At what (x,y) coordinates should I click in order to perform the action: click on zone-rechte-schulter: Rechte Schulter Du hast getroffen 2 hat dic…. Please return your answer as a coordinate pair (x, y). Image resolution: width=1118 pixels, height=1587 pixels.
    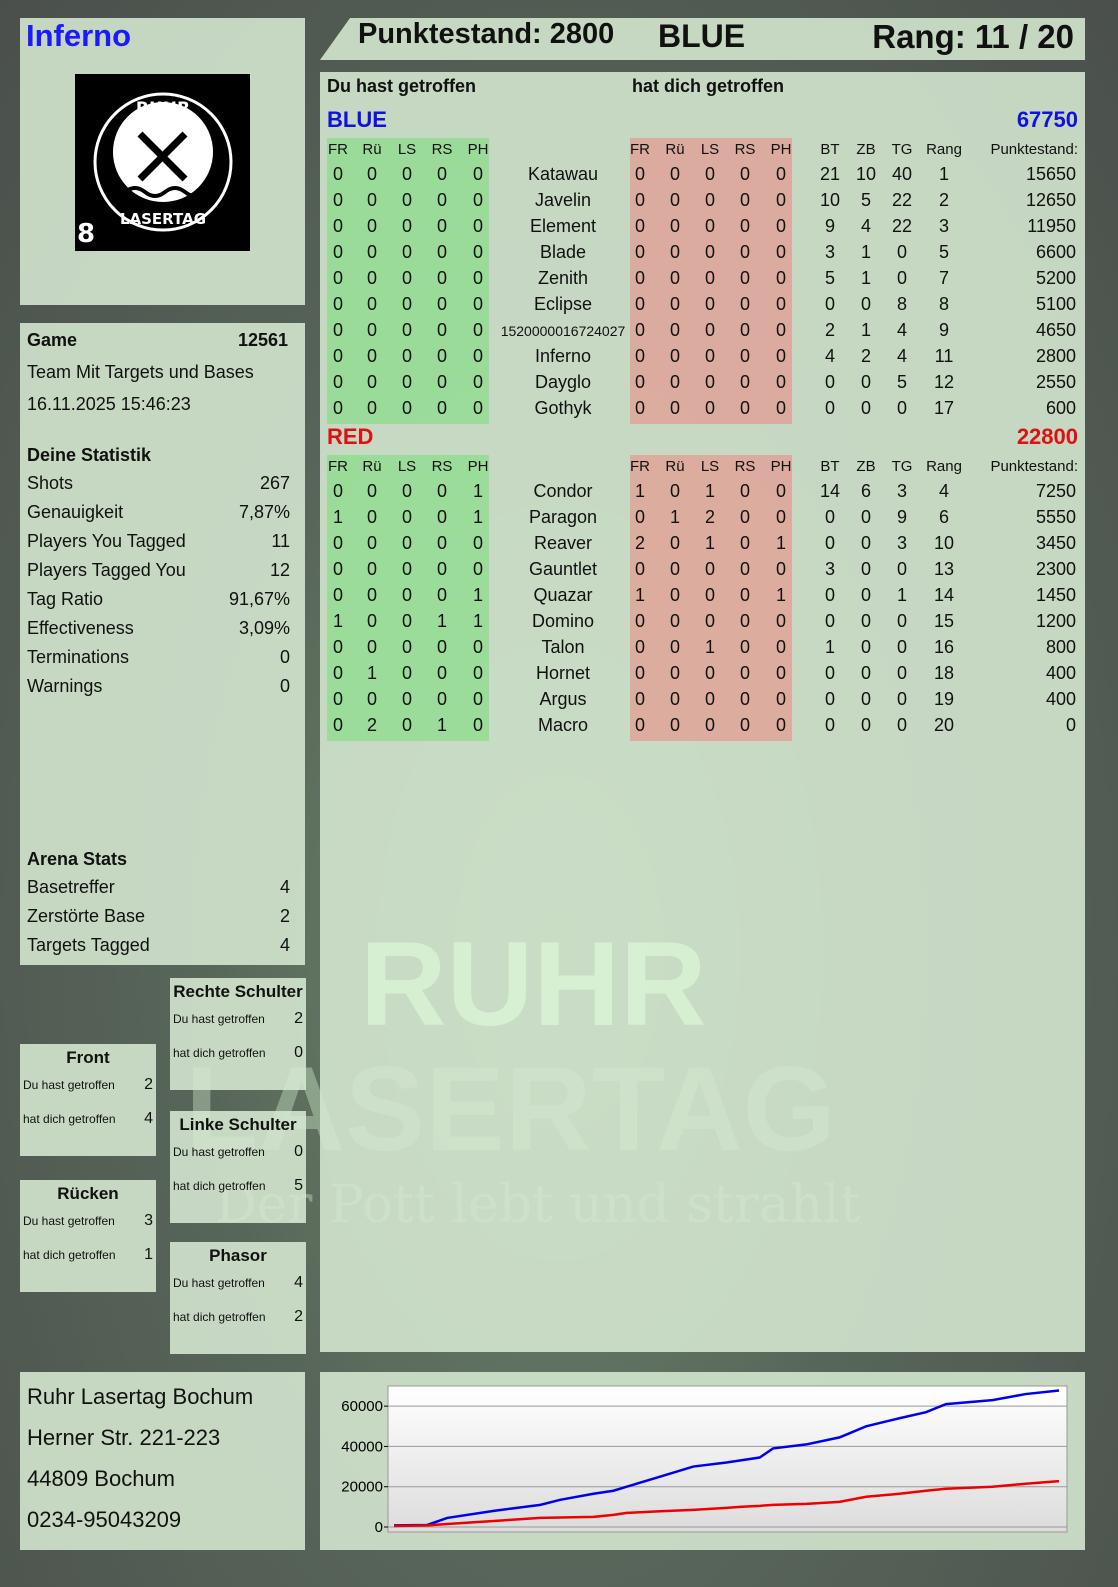
    Looking at the image, I should click on (238, 1034).